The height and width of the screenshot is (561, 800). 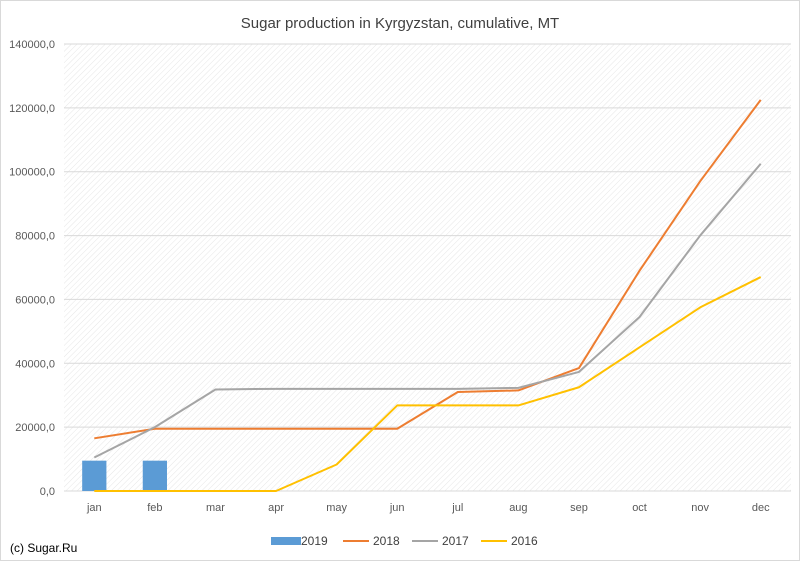 I want to click on x-tick-label: jun, so click(x=397, y=508).